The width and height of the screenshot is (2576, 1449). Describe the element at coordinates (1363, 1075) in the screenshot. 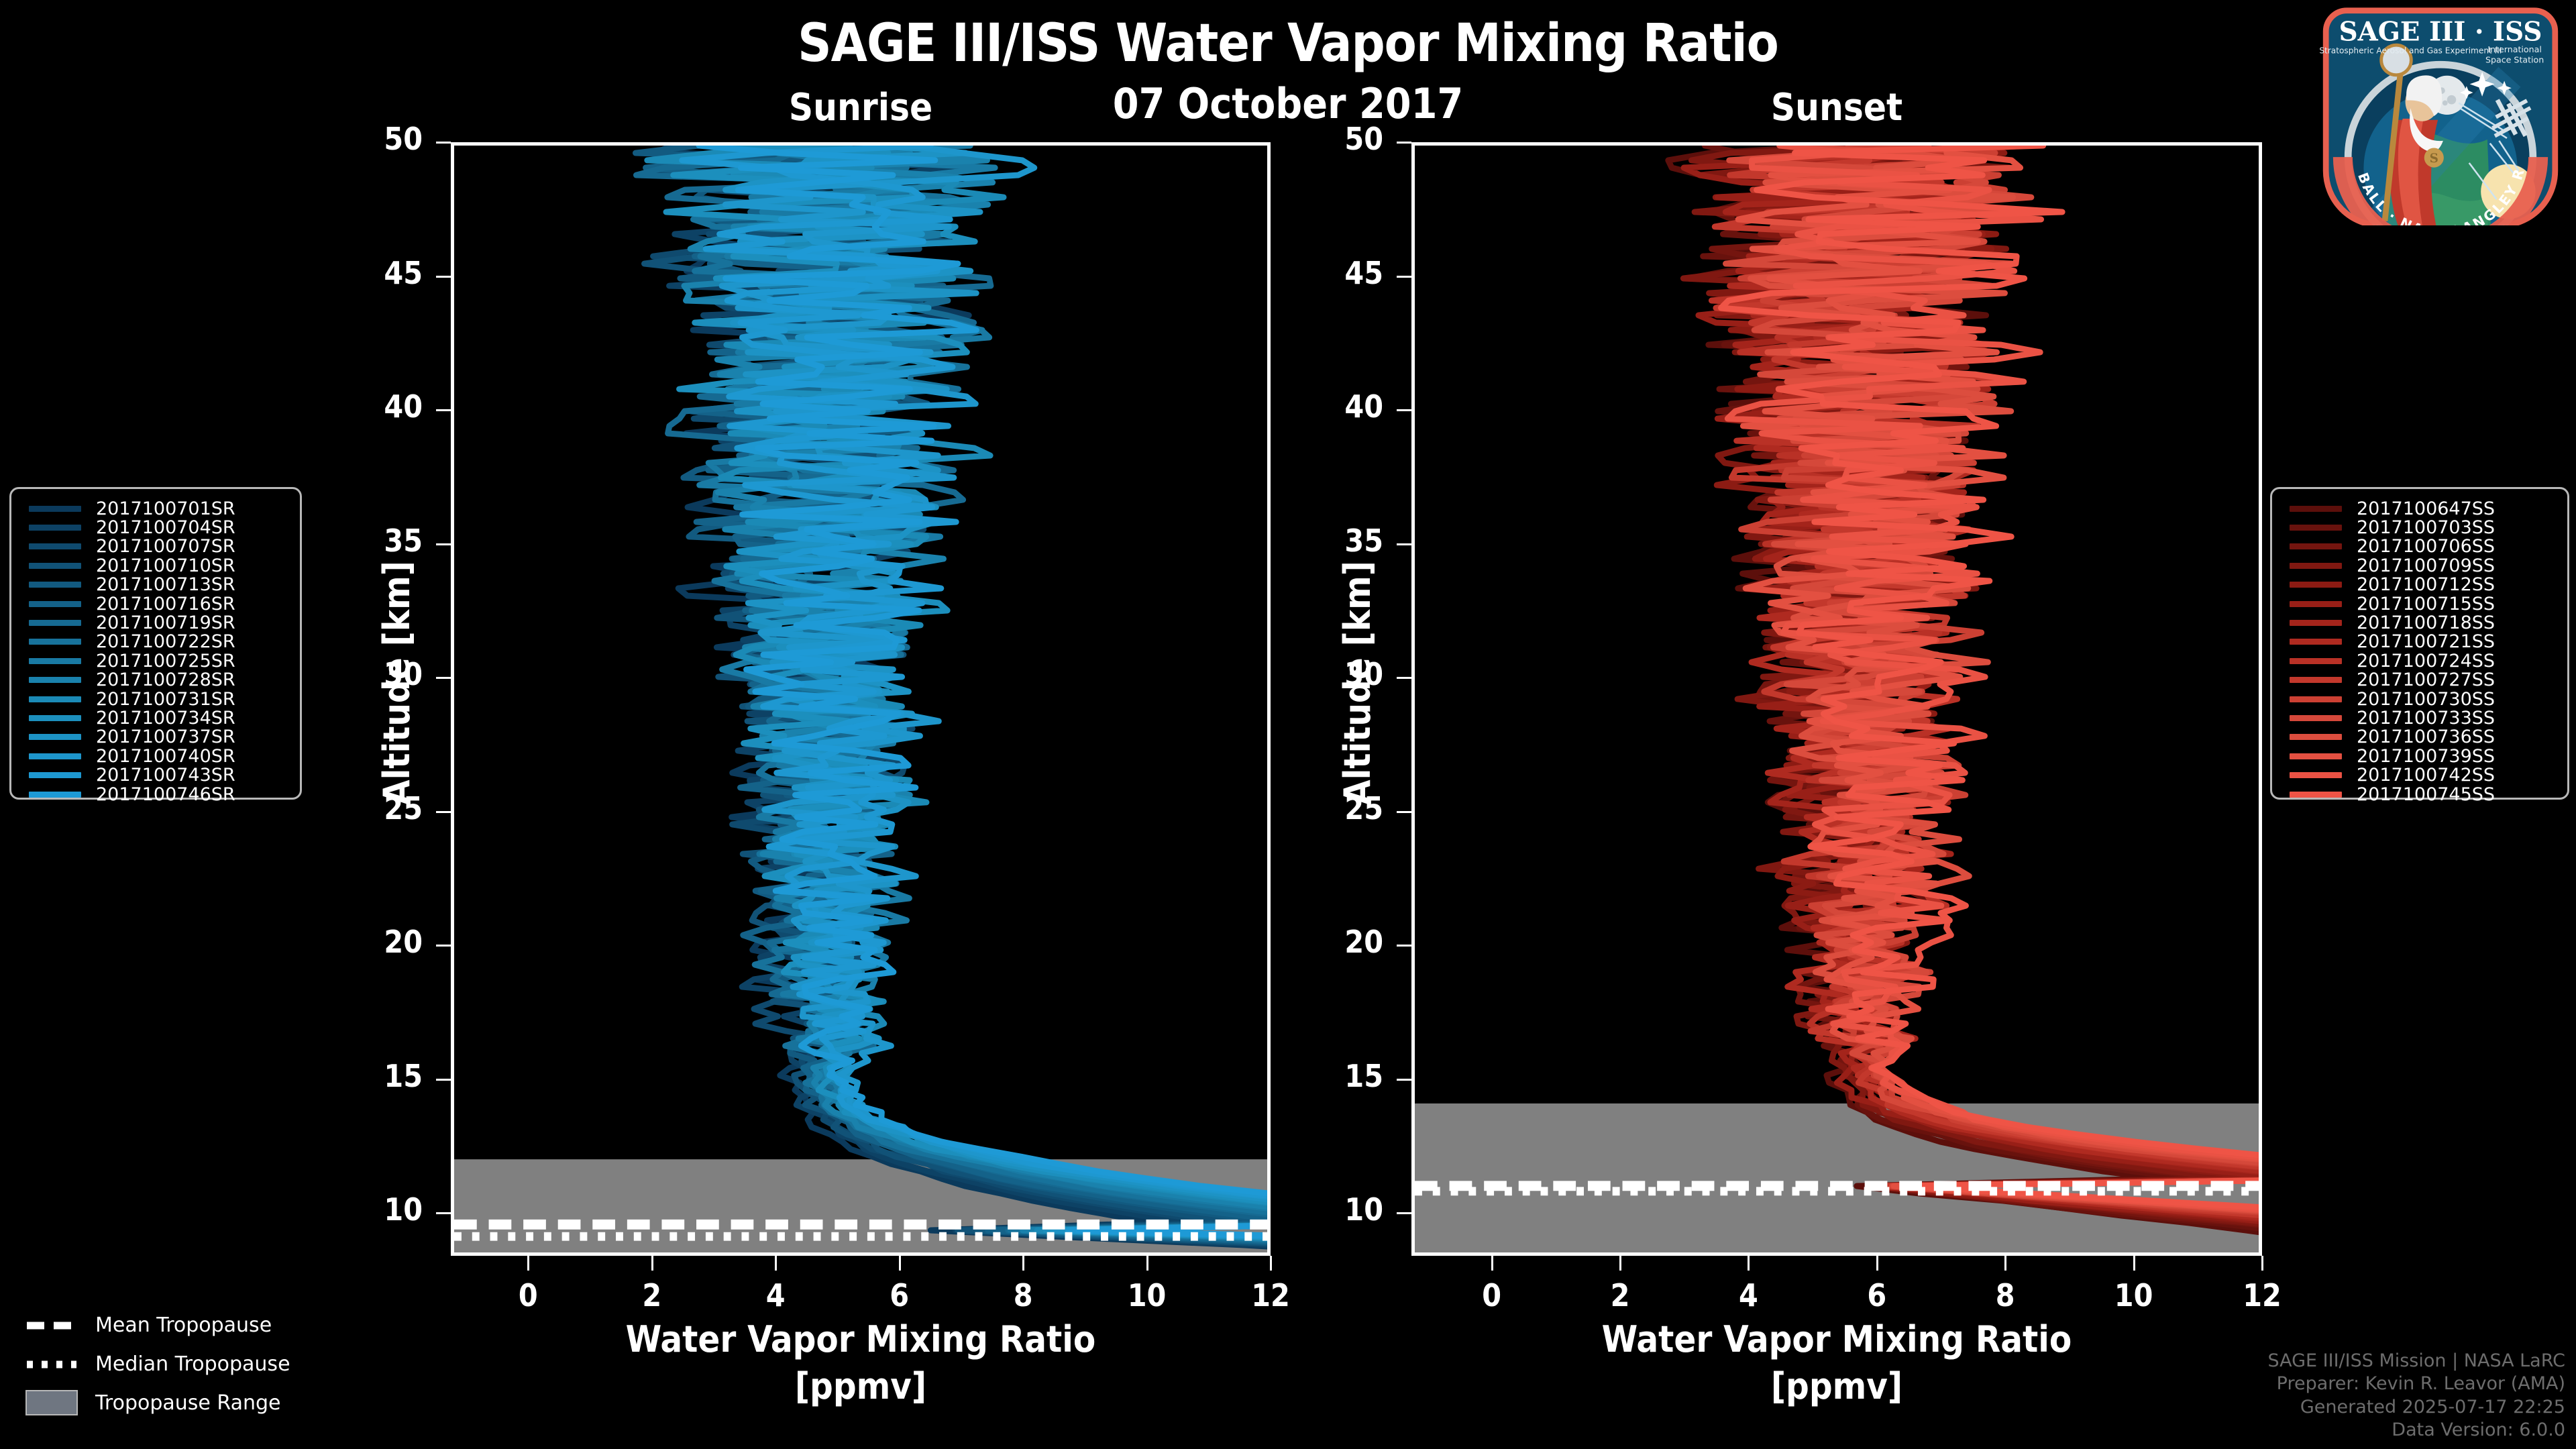

I see `sunset-ytick-label: 15` at that location.